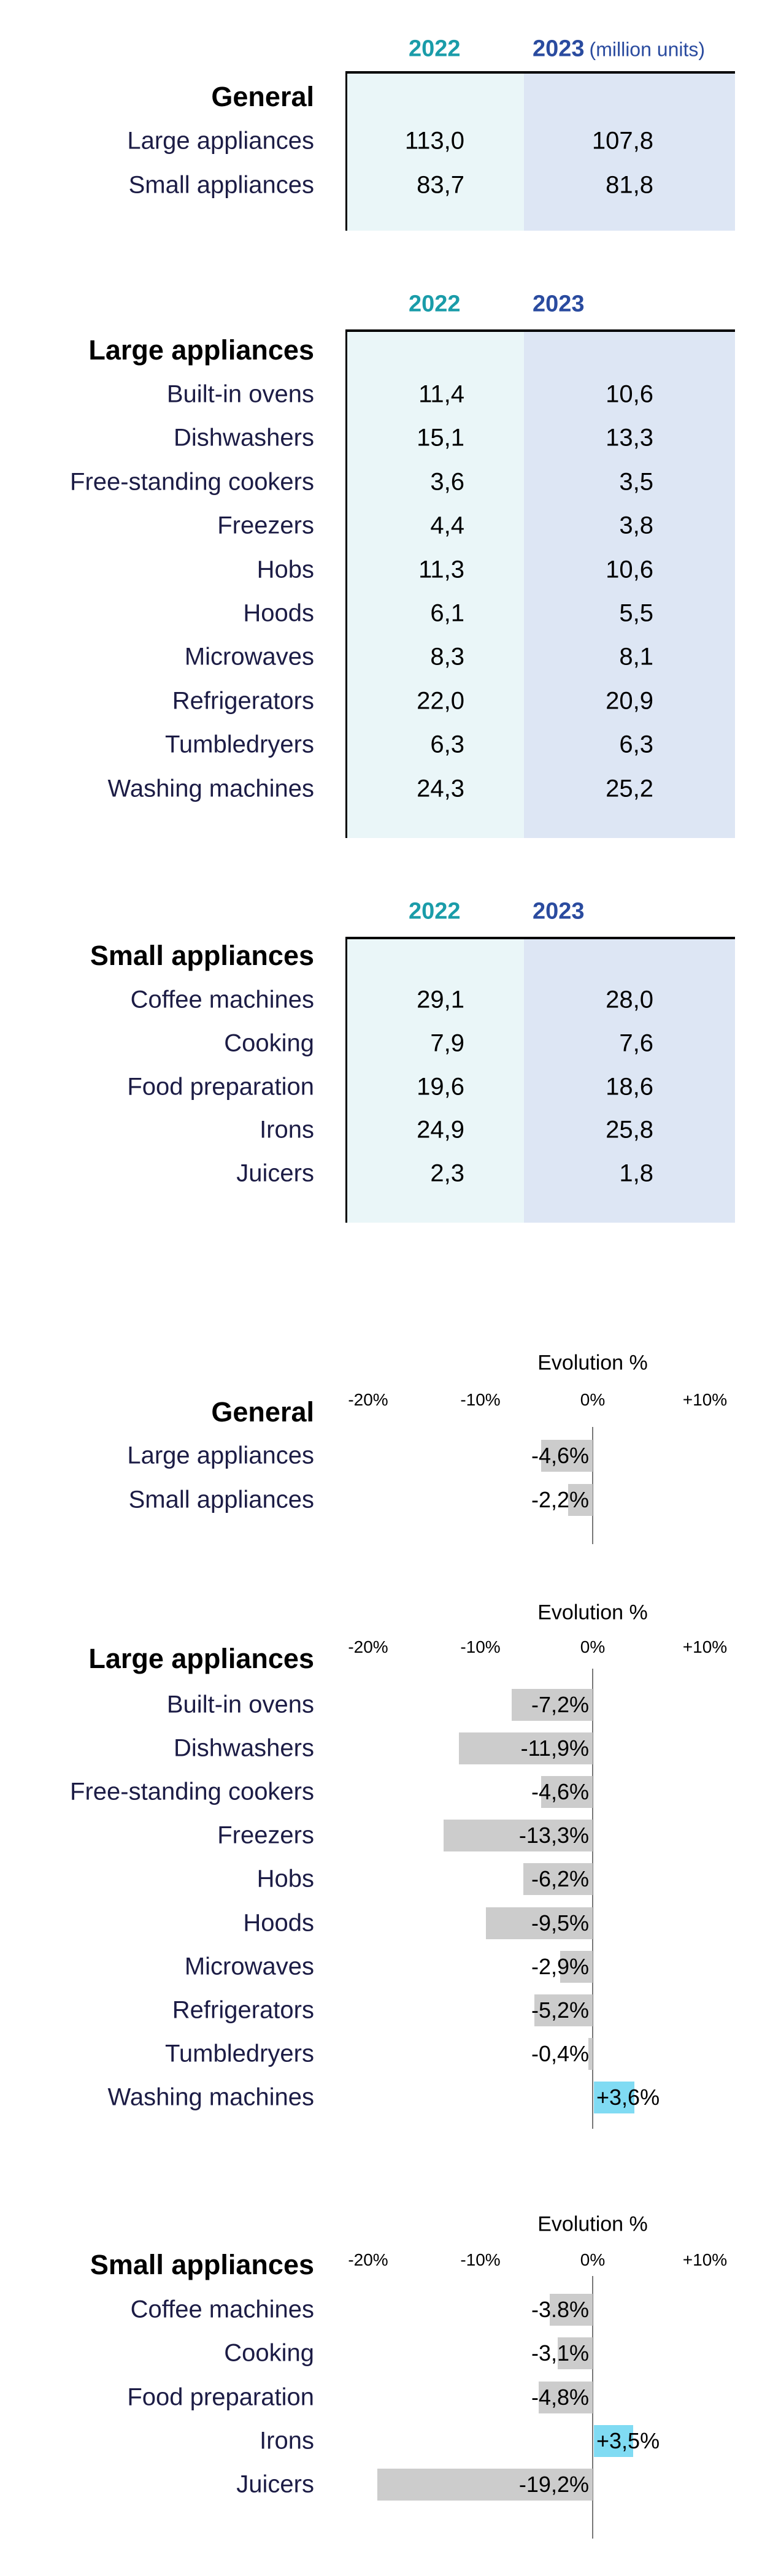 The image size is (762, 2576). I want to click on bar-value-label: +3,5%, so click(628, 2440).